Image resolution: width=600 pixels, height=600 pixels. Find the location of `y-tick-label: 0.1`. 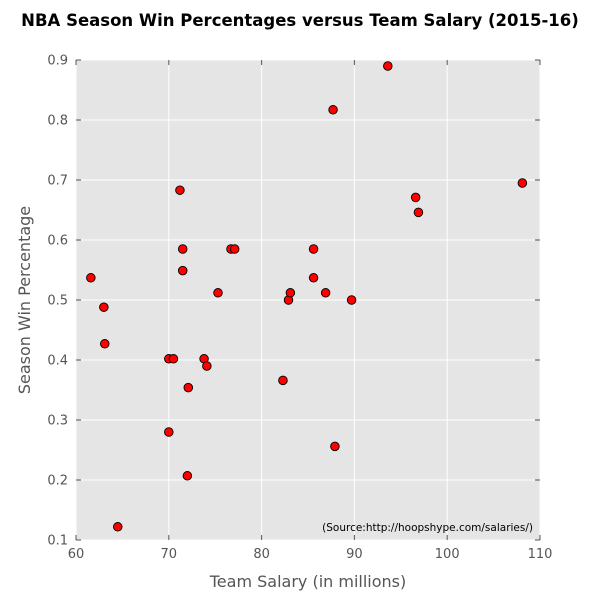

y-tick-label: 0.1 is located at coordinates (57, 541).